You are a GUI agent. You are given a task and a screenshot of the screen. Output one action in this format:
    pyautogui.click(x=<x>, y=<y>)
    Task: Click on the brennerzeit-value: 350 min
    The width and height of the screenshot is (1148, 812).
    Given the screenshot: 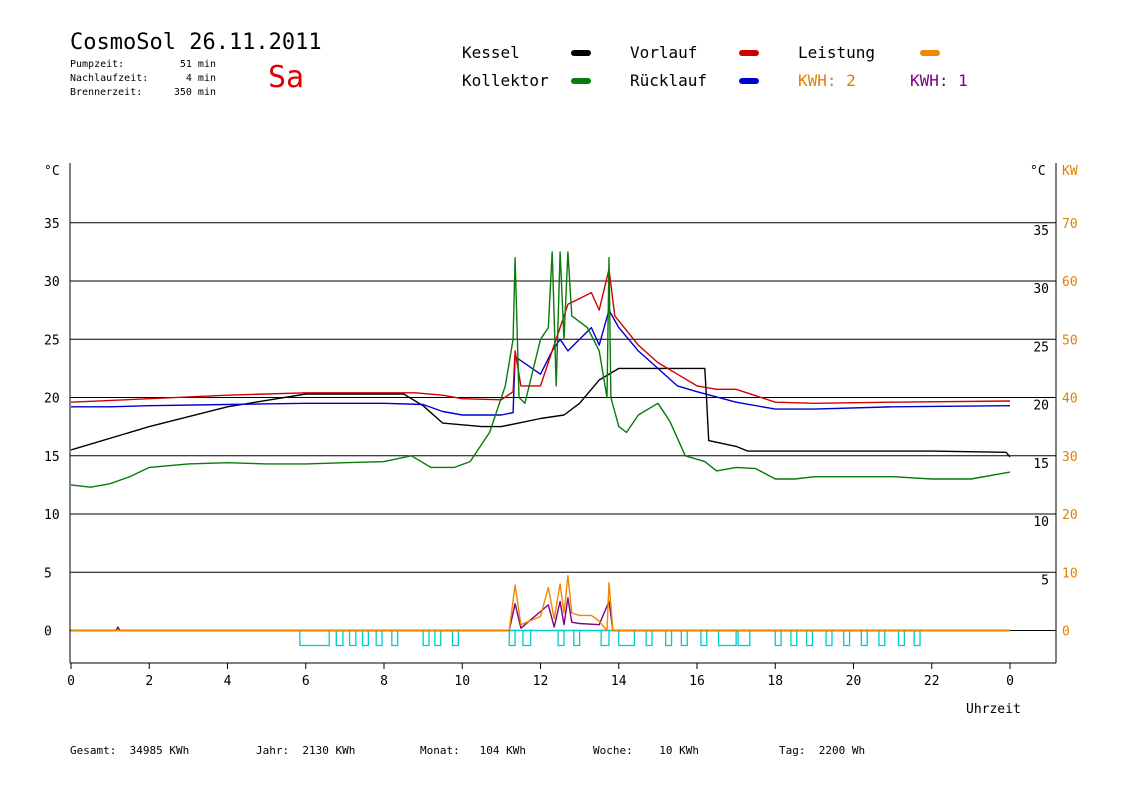 What is the action you would take?
    pyautogui.click(x=194, y=92)
    